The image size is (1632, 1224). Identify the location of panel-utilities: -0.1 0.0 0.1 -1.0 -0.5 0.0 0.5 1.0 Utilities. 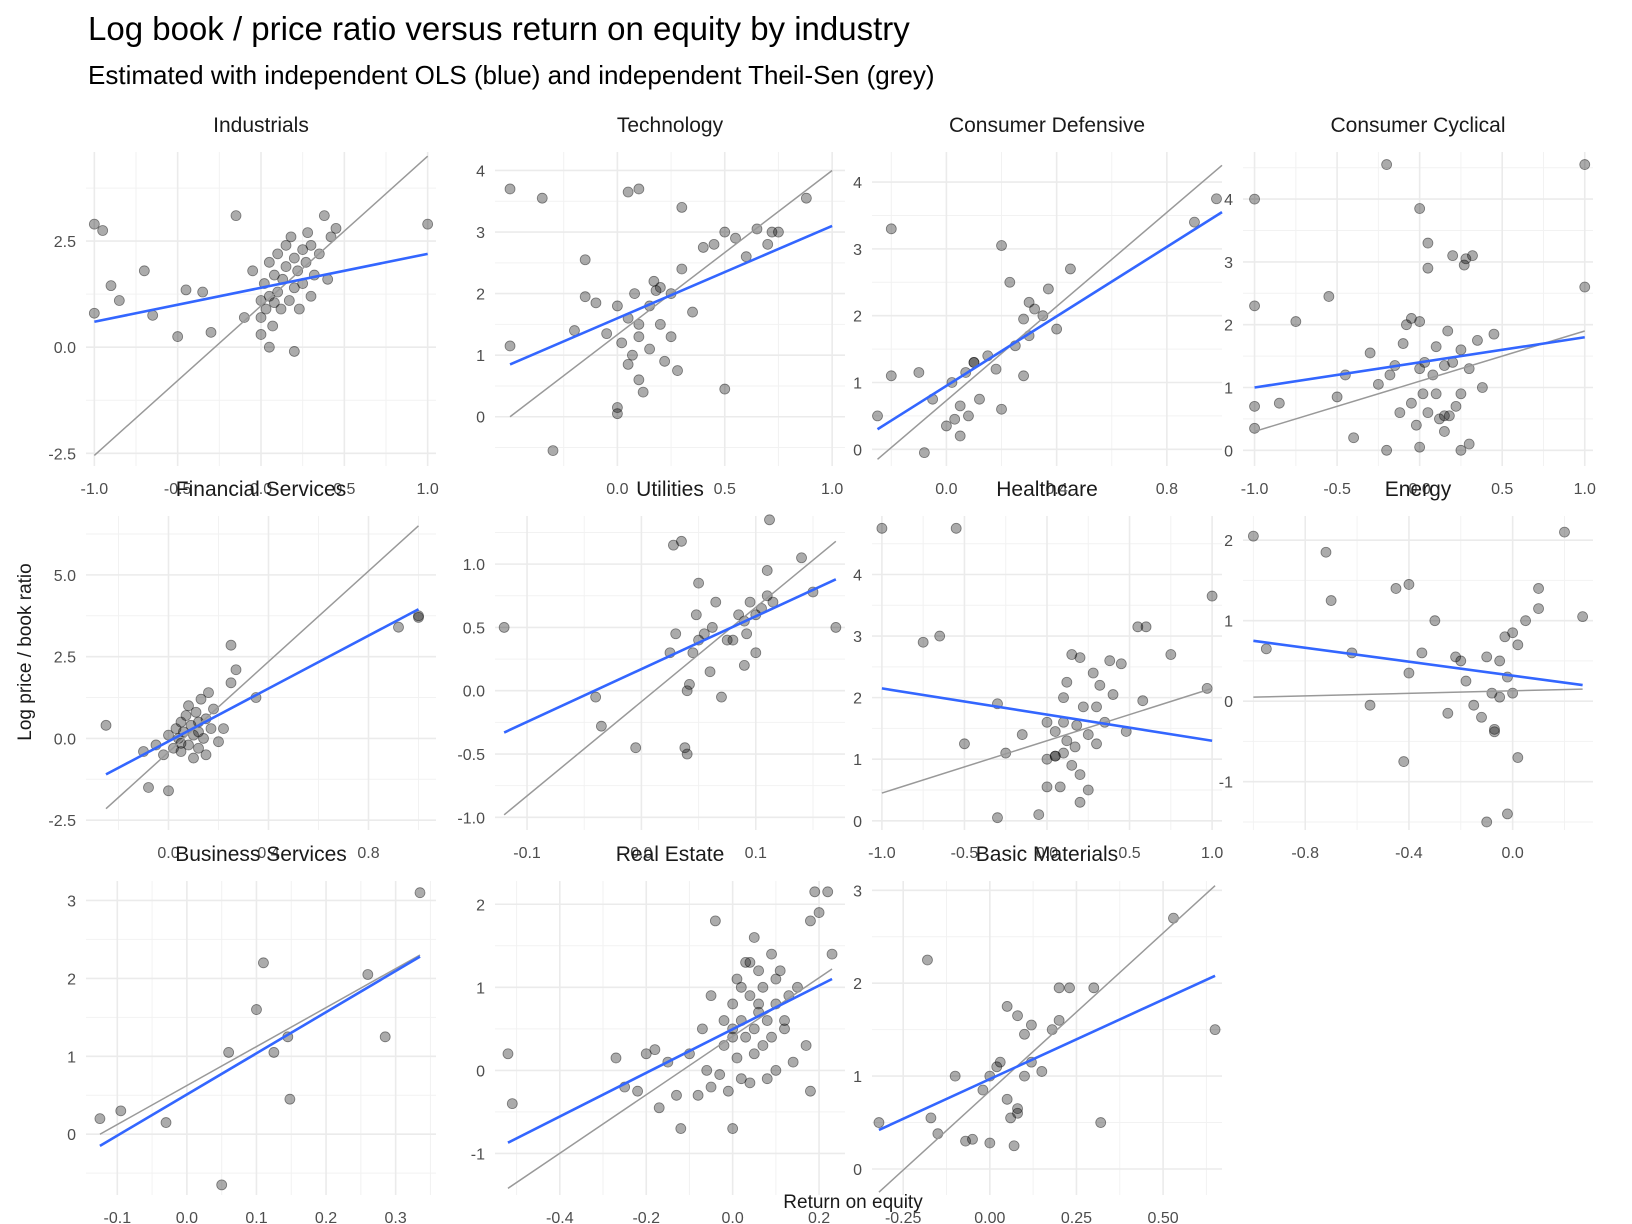
(651, 670).